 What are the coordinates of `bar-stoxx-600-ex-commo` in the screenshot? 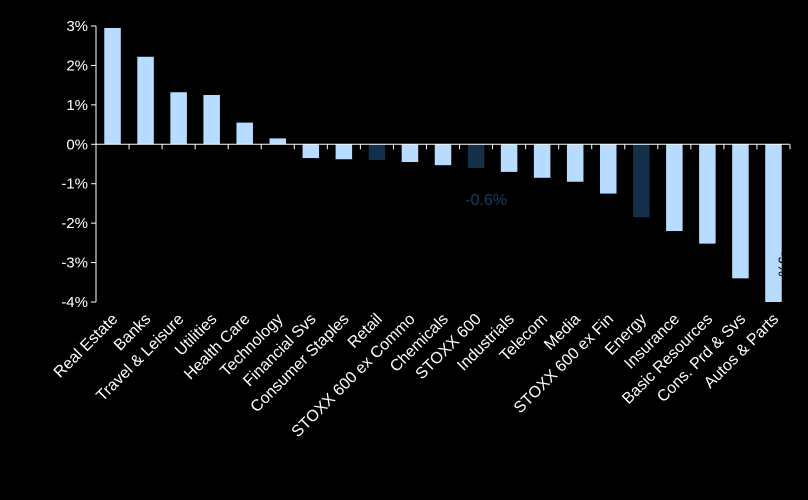 It's located at (410, 153).